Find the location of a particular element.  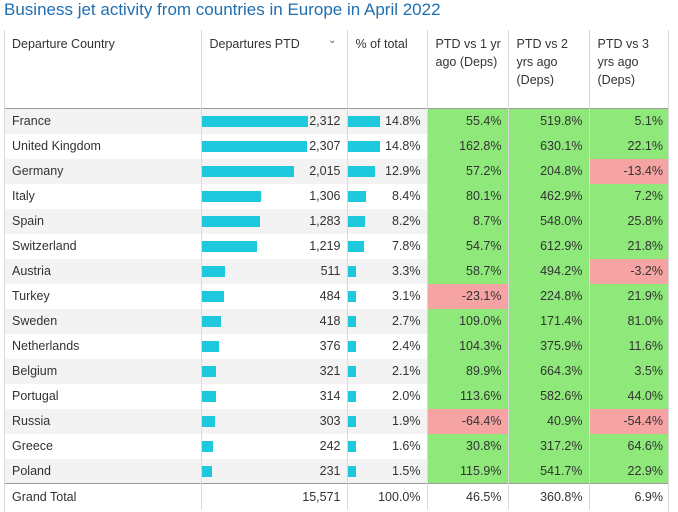

header-departure-country: Departure Country is located at coordinates (63, 44).